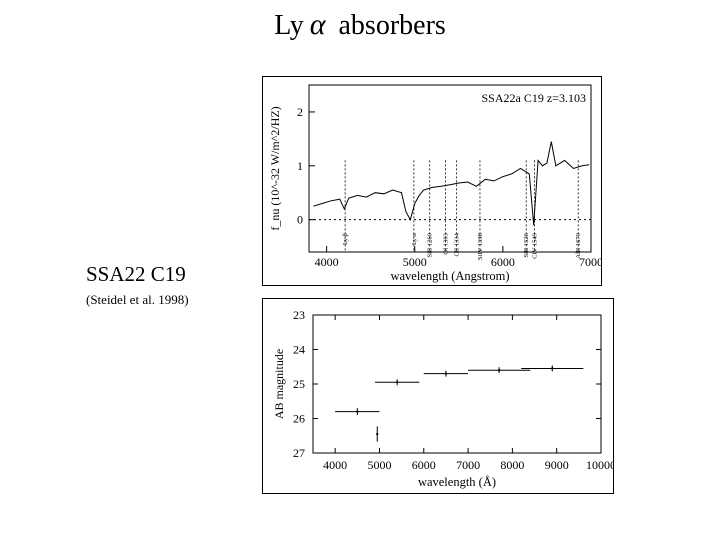 The height and width of the screenshot is (540, 720). Describe the element at coordinates (289, 25) in the screenshot. I see `slide-title-prefix: Ly` at that location.